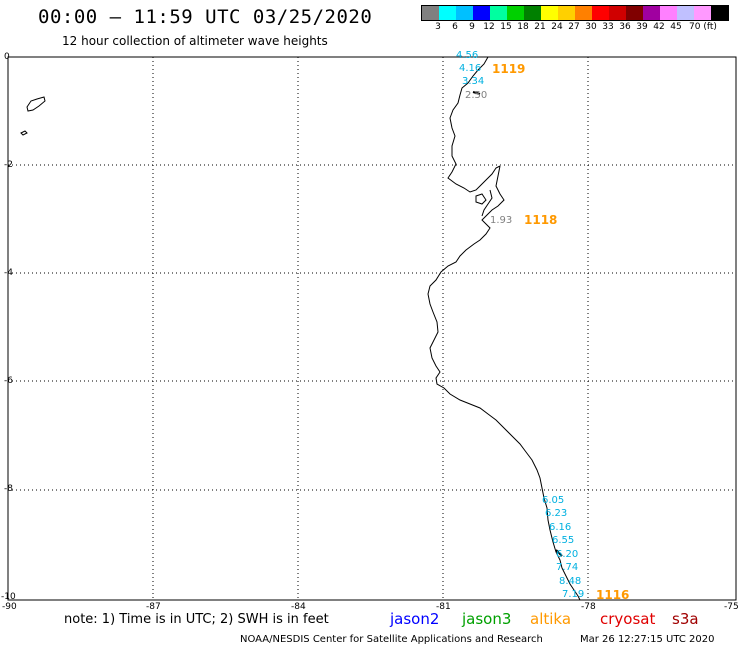 This screenshot has height=650, width=740. What do you see at coordinates (33, 116) in the screenshot?
I see `galapagos-islands` at bounding box center [33, 116].